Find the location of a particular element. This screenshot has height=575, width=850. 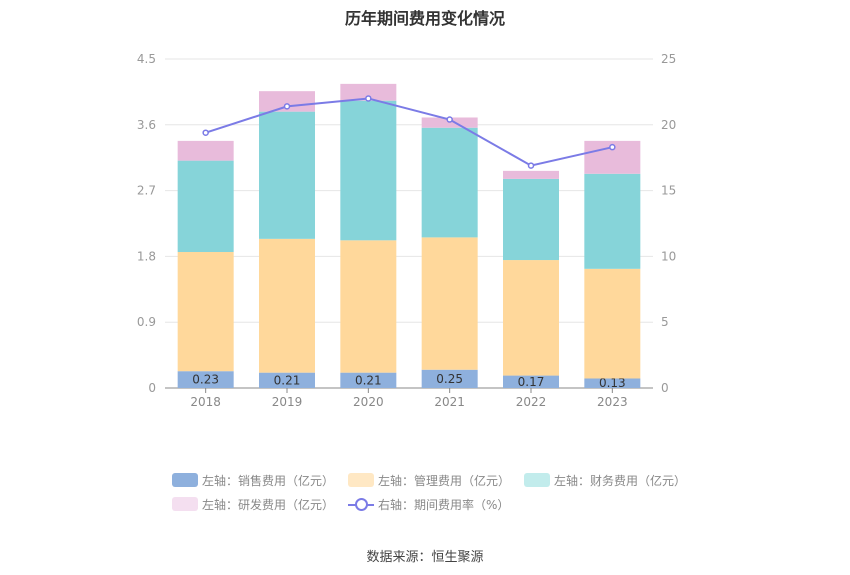

right-axis-tick-label: 5 is located at coordinates (665, 322).